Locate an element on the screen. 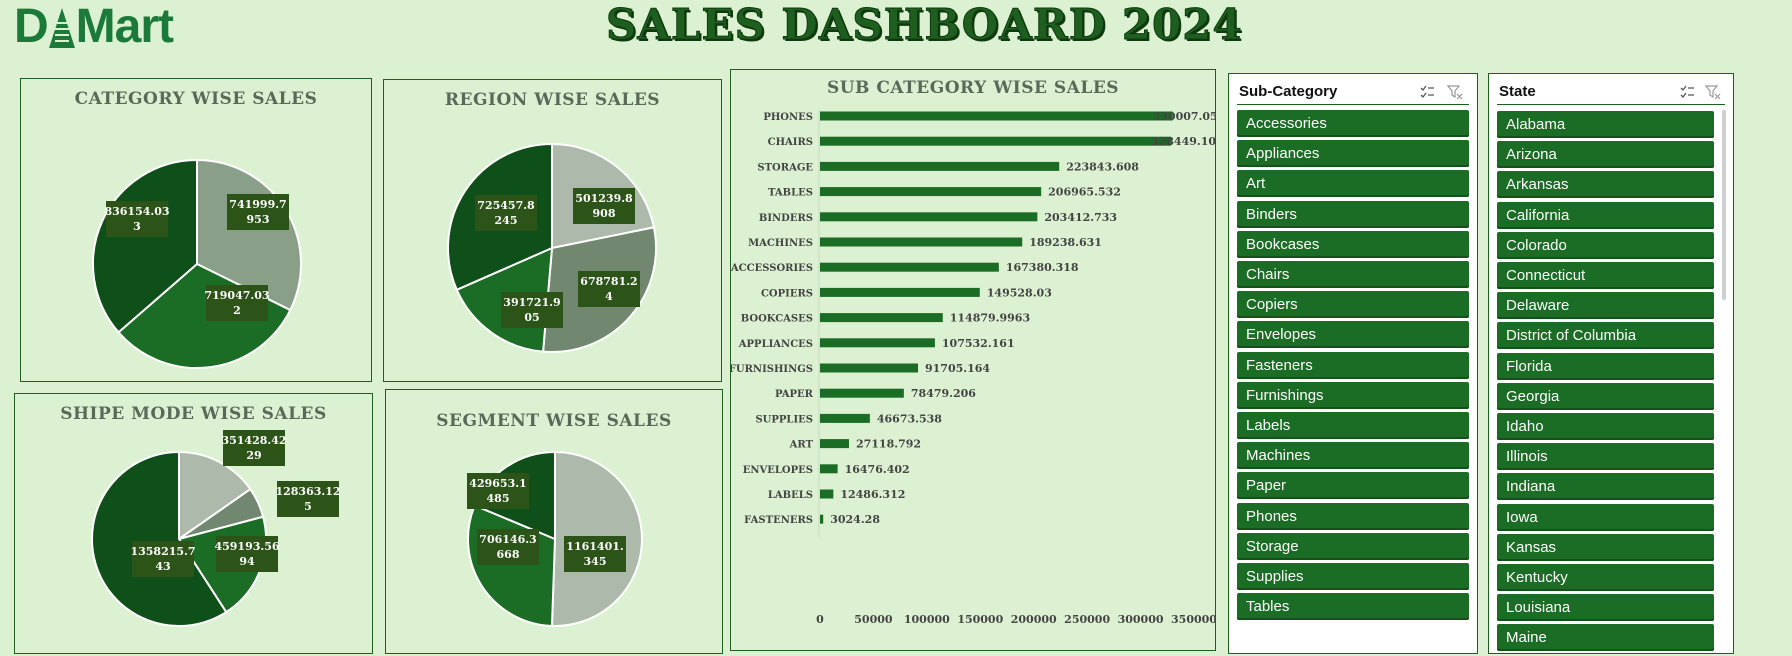 Image resolution: width=1792 pixels, height=656 pixels. subcategory-slicer-item-art: Art is located at coordinates (1353, 184).